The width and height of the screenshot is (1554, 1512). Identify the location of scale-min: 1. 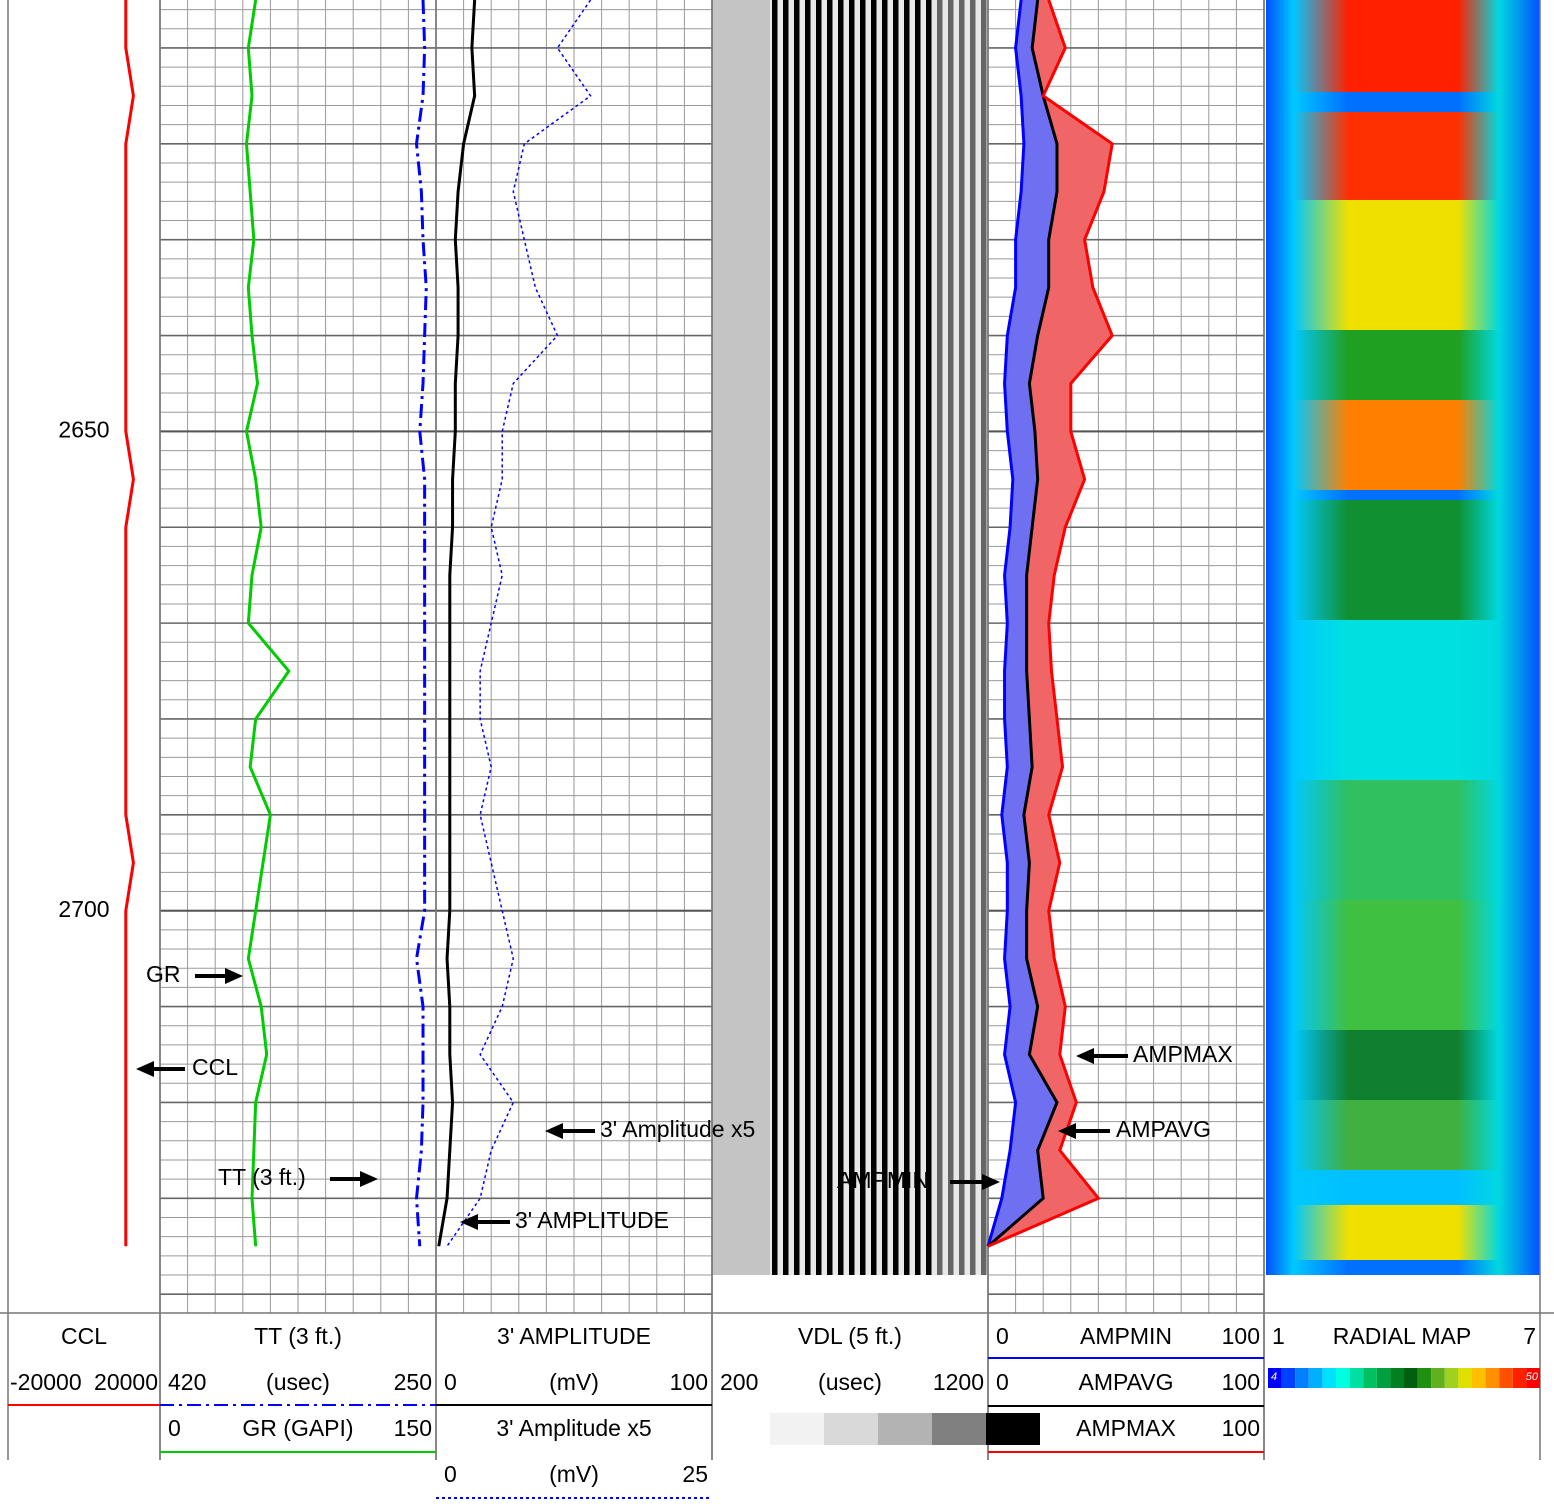
(1278, 1336).